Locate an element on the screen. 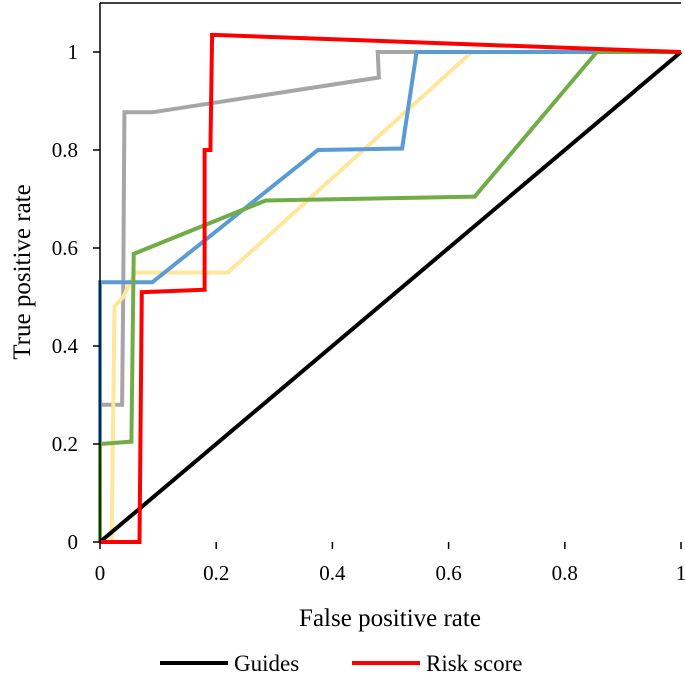 The image size is (685, 676). y-tick-label: 0 is located at coordinates (73, 542).